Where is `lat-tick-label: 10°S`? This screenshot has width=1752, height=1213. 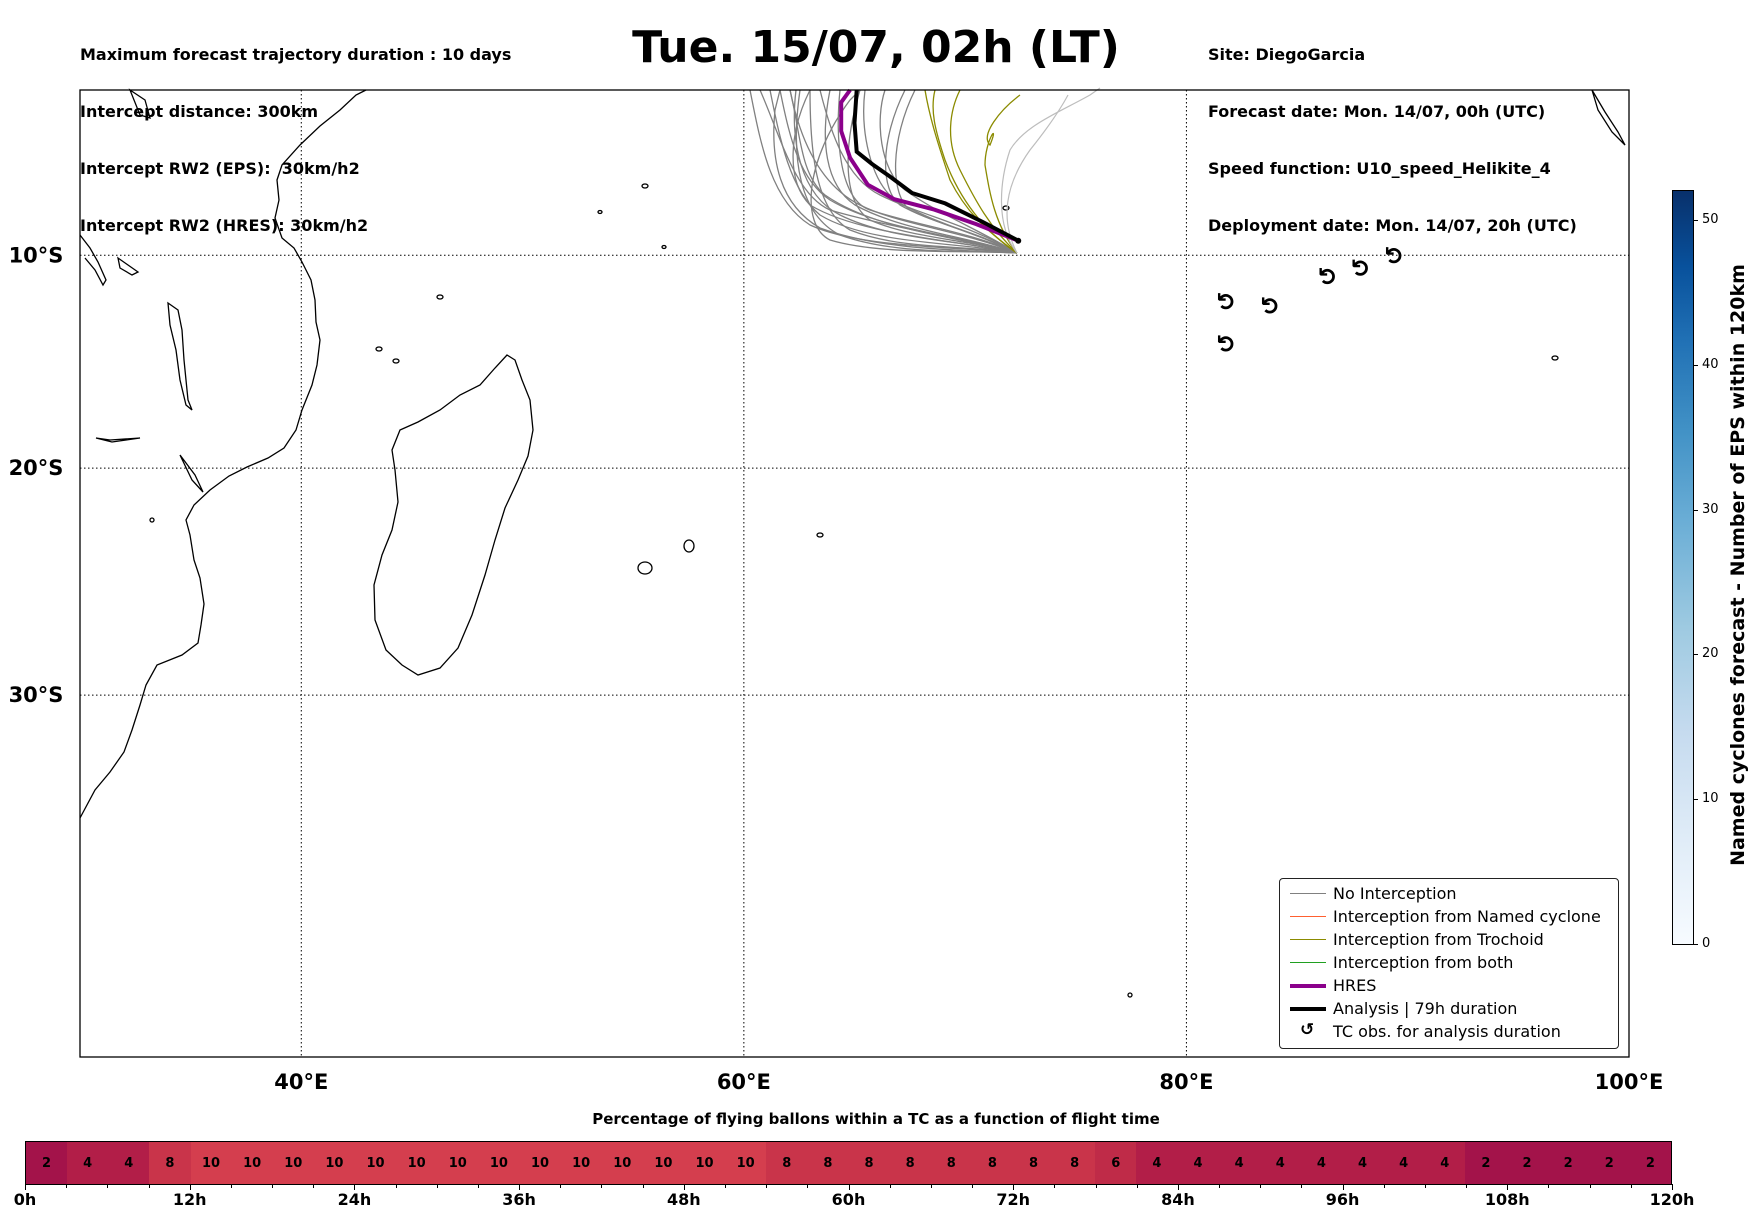
lat-tick-label: 10°S is located at coordinates (36, 255).